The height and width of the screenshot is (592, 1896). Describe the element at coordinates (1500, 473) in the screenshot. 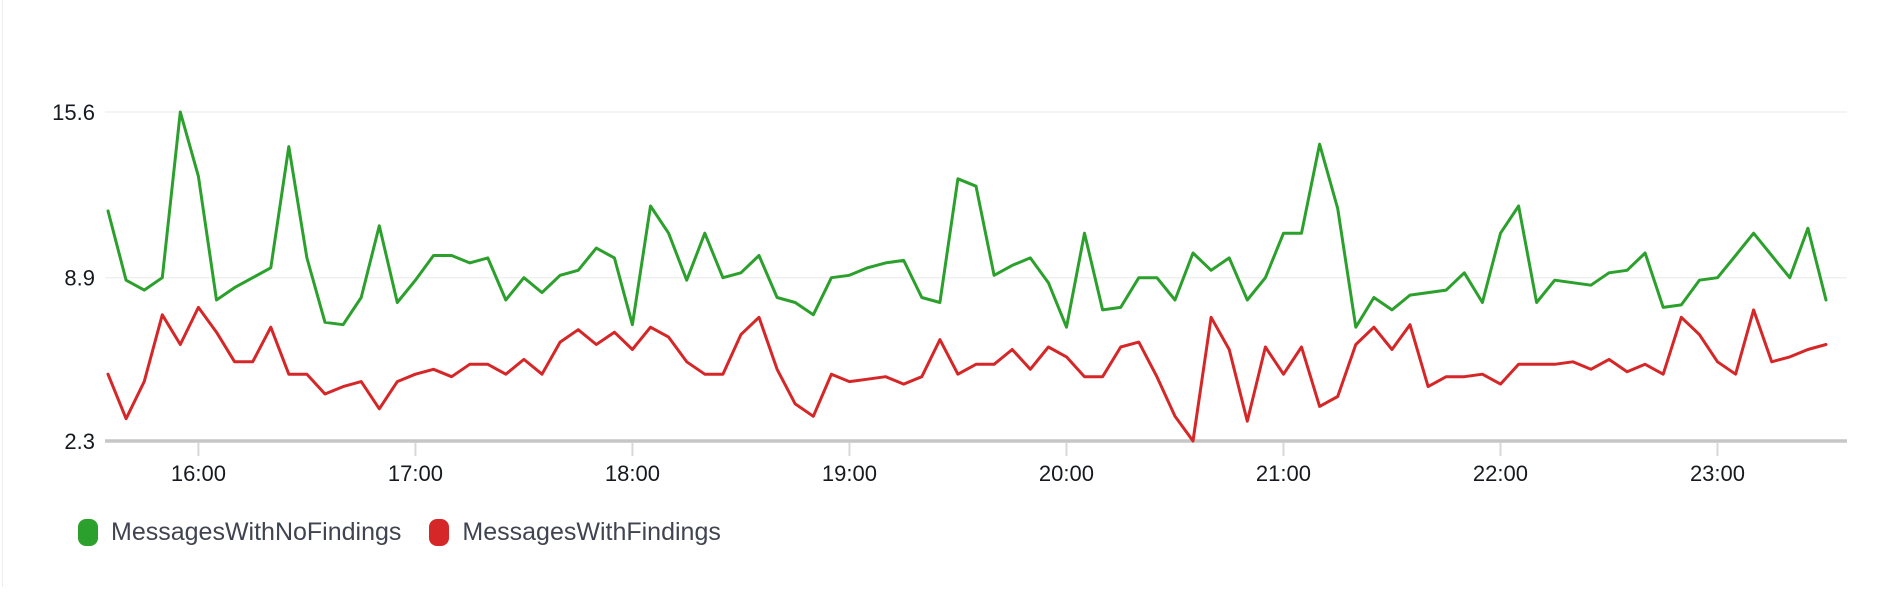

I see `x-tick-label: 22:00` at that location.